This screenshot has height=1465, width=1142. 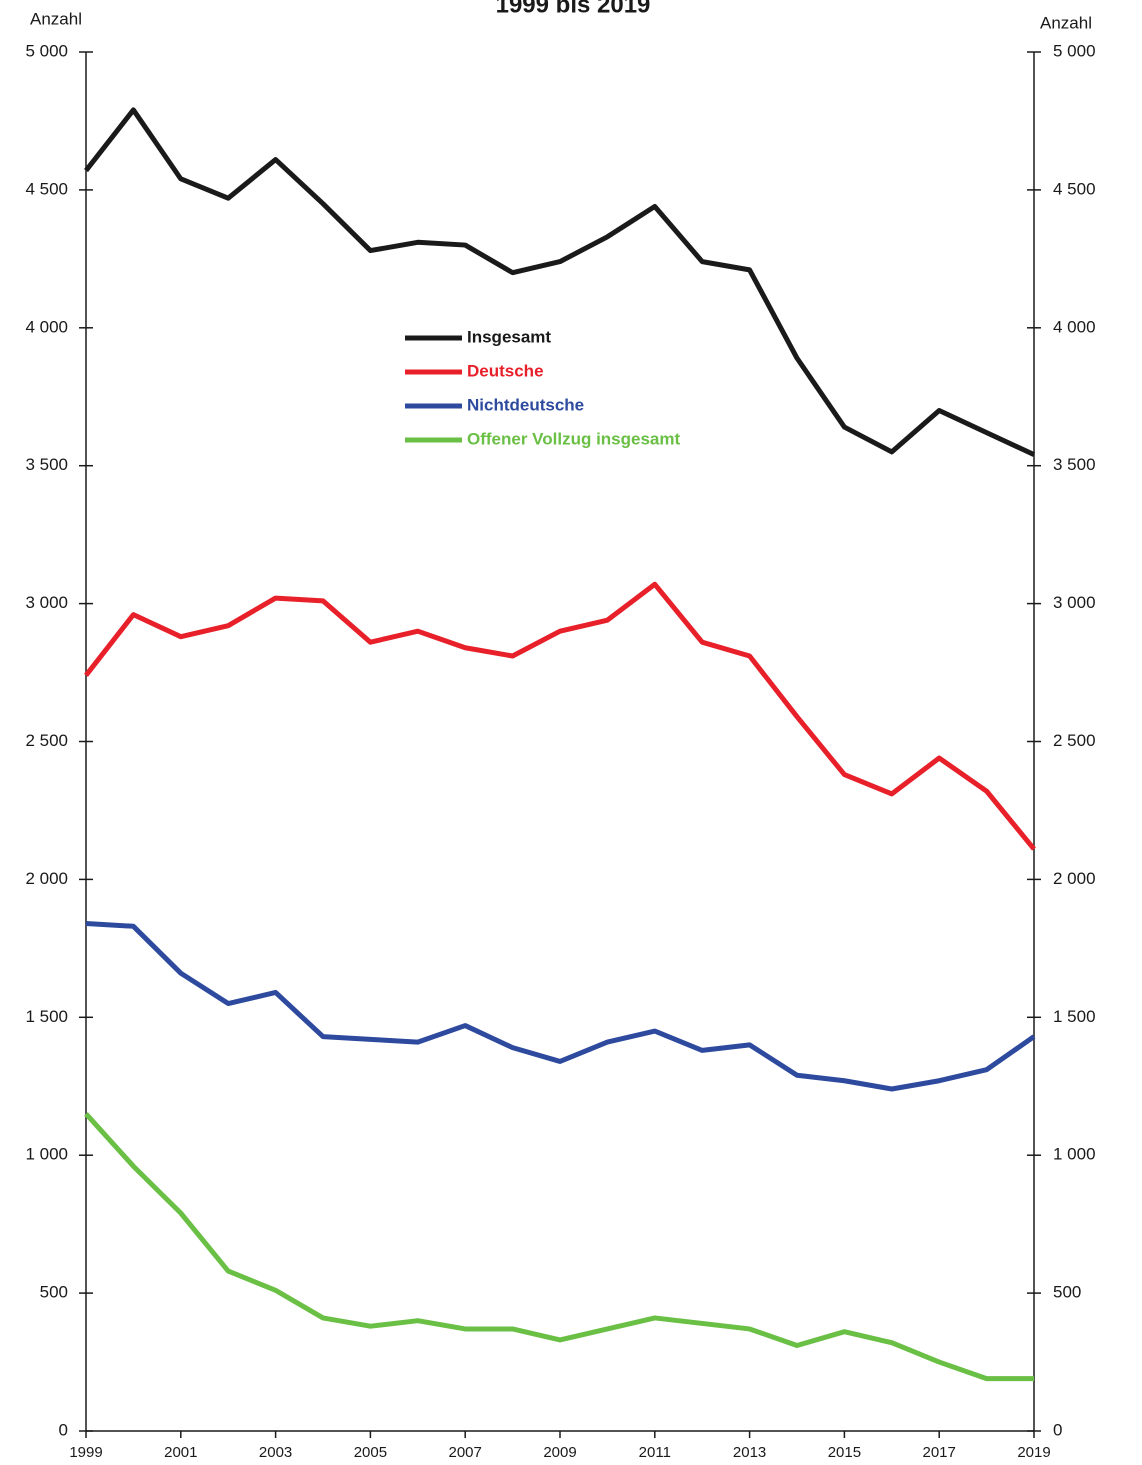 I want to click on x-tick-label: 2017, so click(x=939, y=1452).